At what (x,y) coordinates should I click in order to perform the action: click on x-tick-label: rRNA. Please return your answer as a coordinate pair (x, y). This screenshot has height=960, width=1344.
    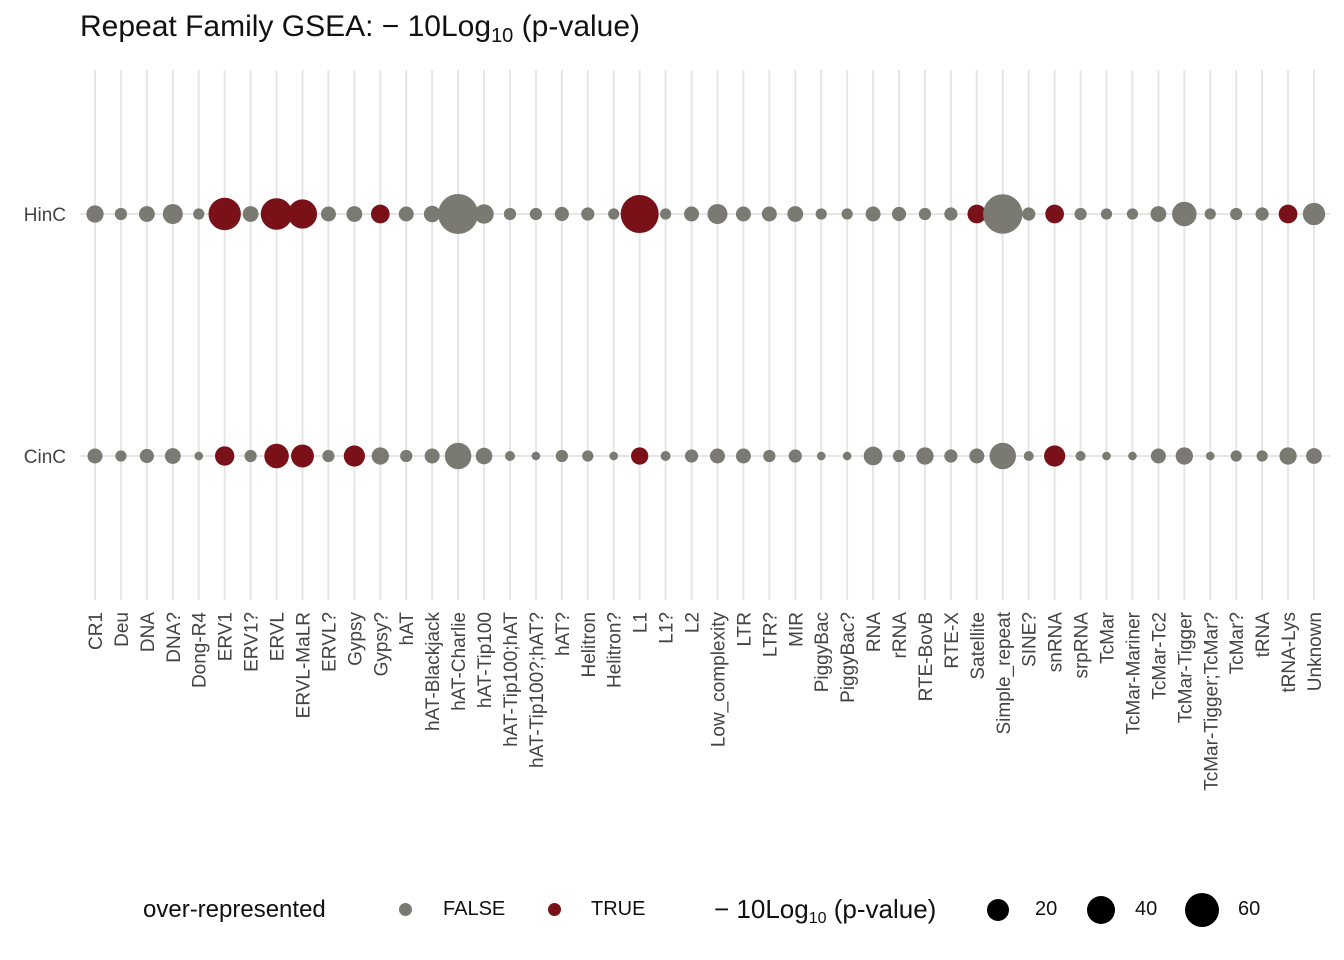
    Looking at the image, I should click on (900, 635).